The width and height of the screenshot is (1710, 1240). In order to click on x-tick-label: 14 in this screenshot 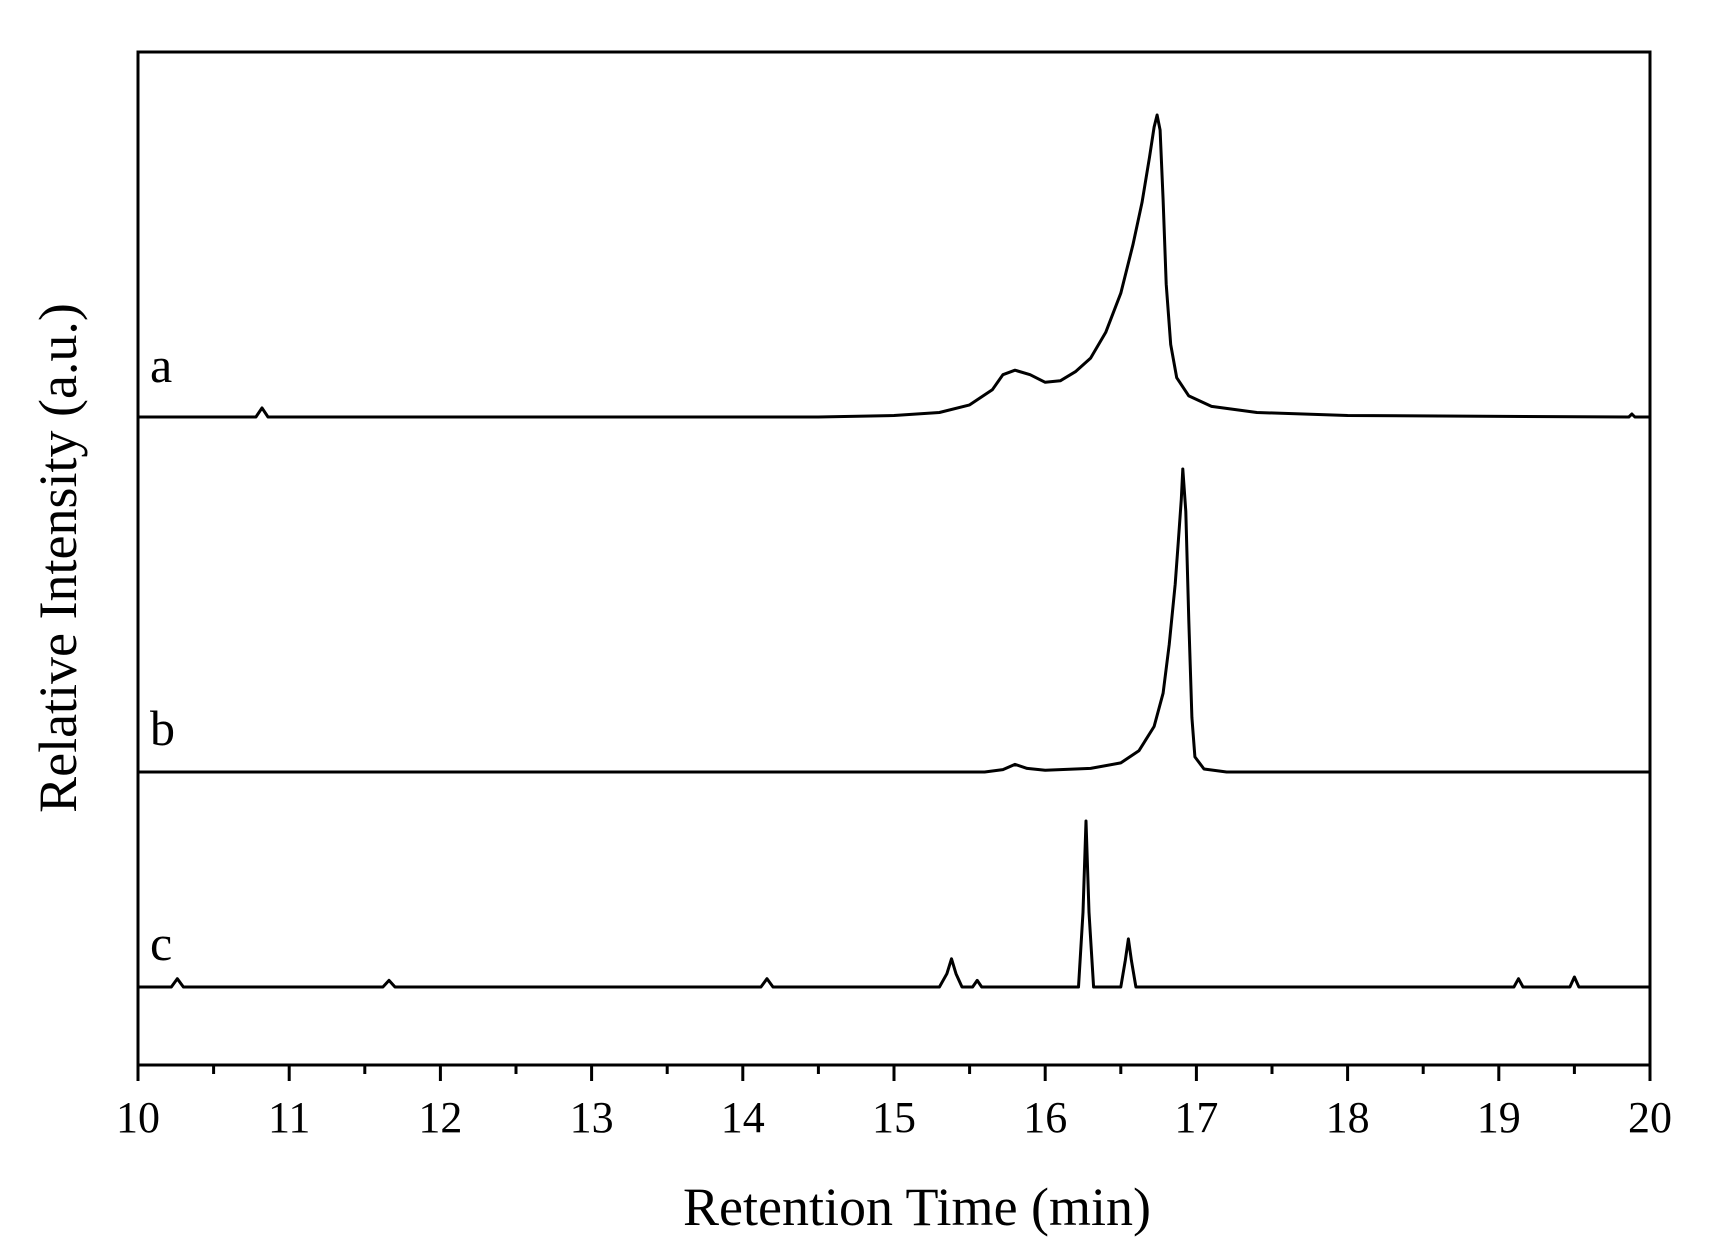, I will do `click(743, 1117)`.